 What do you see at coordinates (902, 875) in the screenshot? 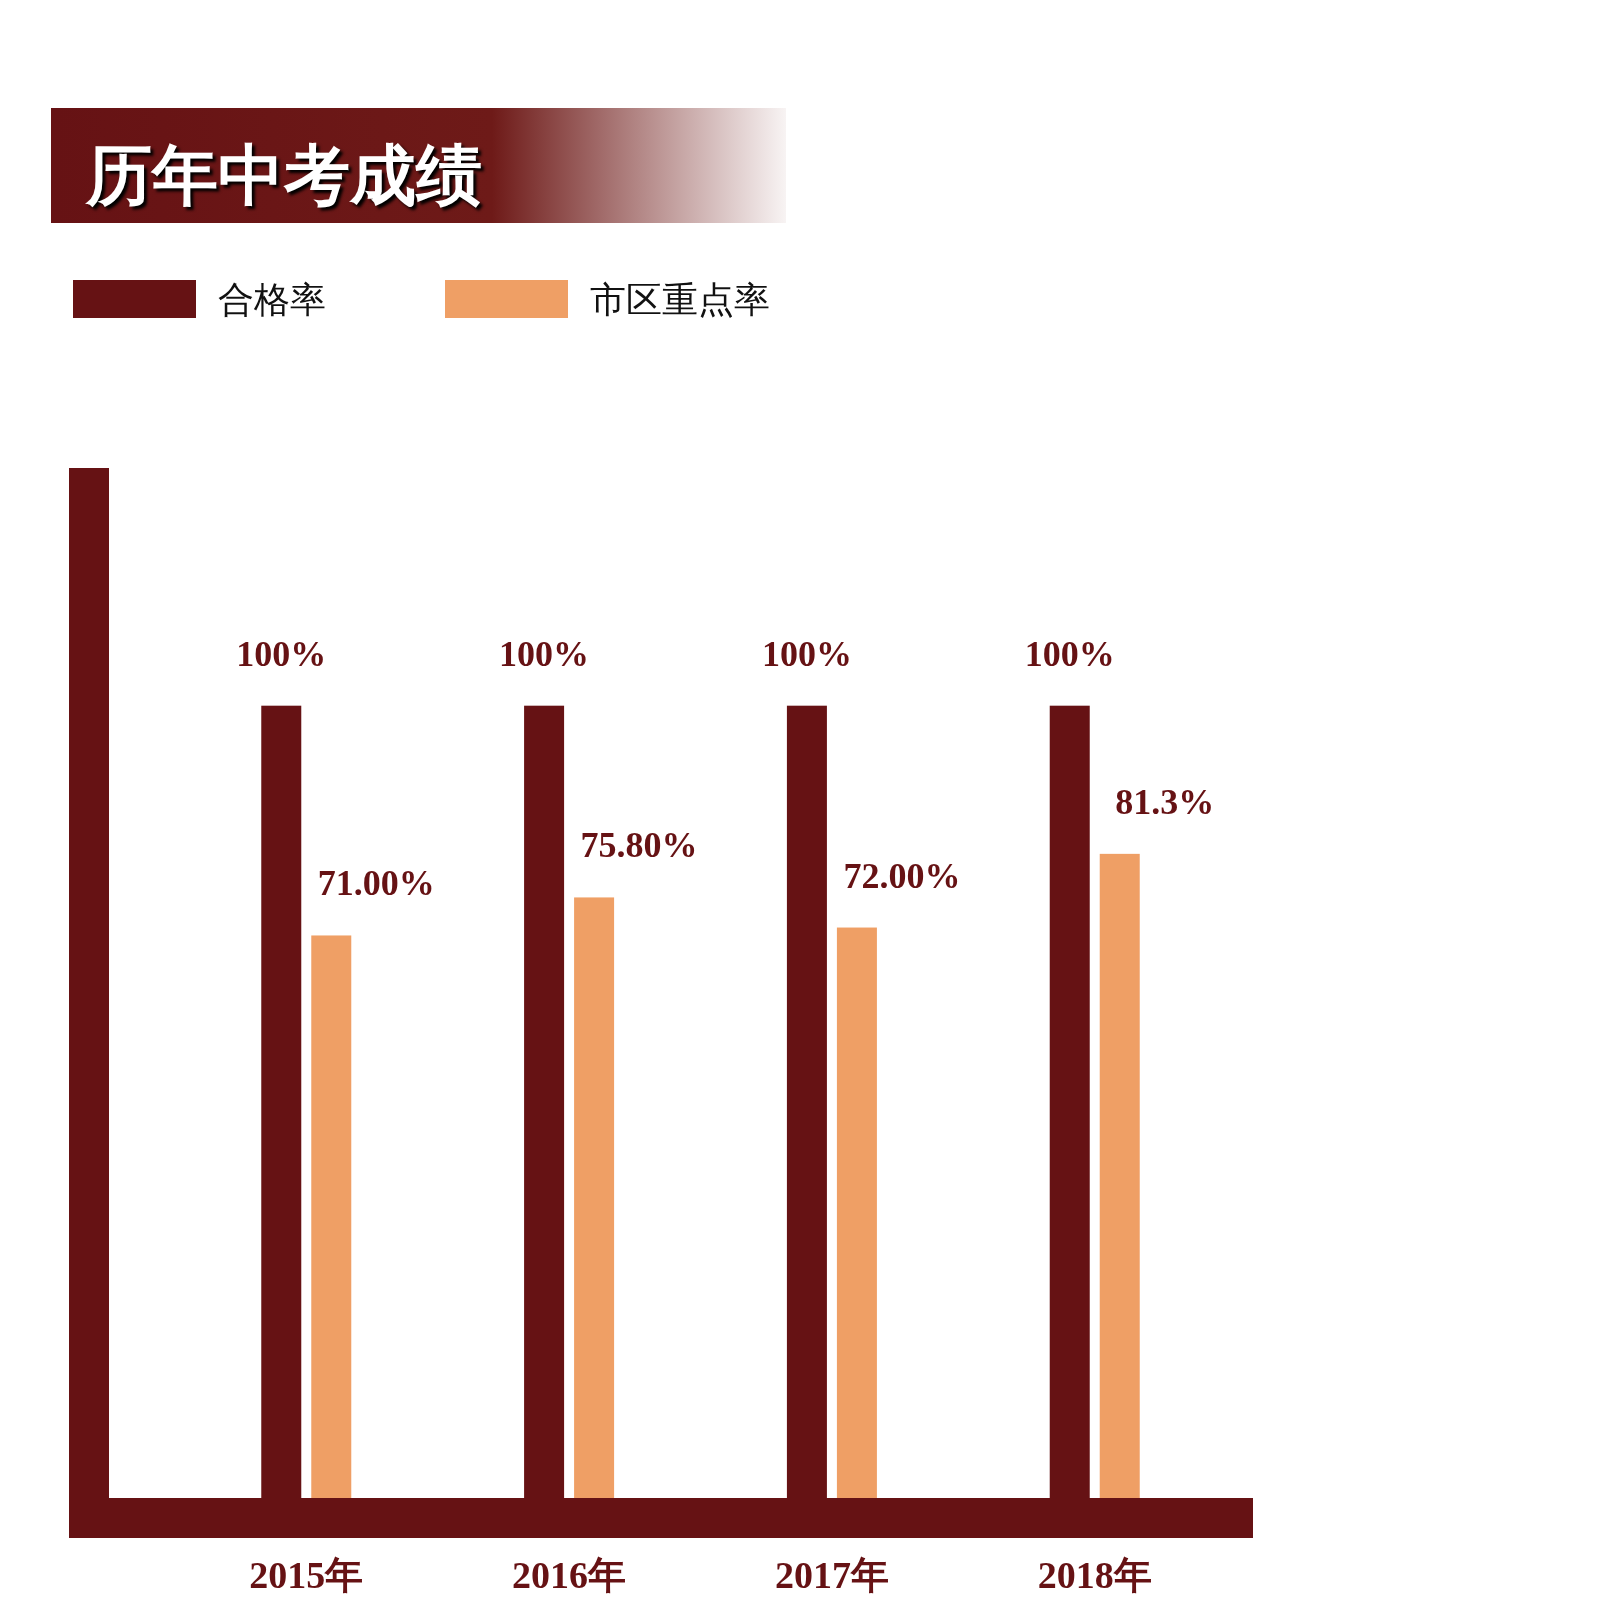
I see `data-label: 72.00%` at bounding box center [902, 875].